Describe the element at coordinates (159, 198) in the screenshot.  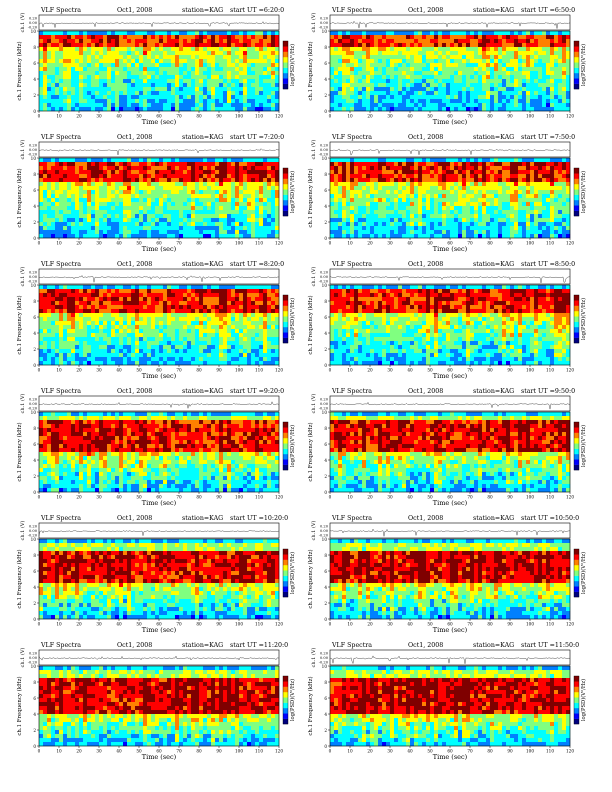
I see `spectrogram` at that location.